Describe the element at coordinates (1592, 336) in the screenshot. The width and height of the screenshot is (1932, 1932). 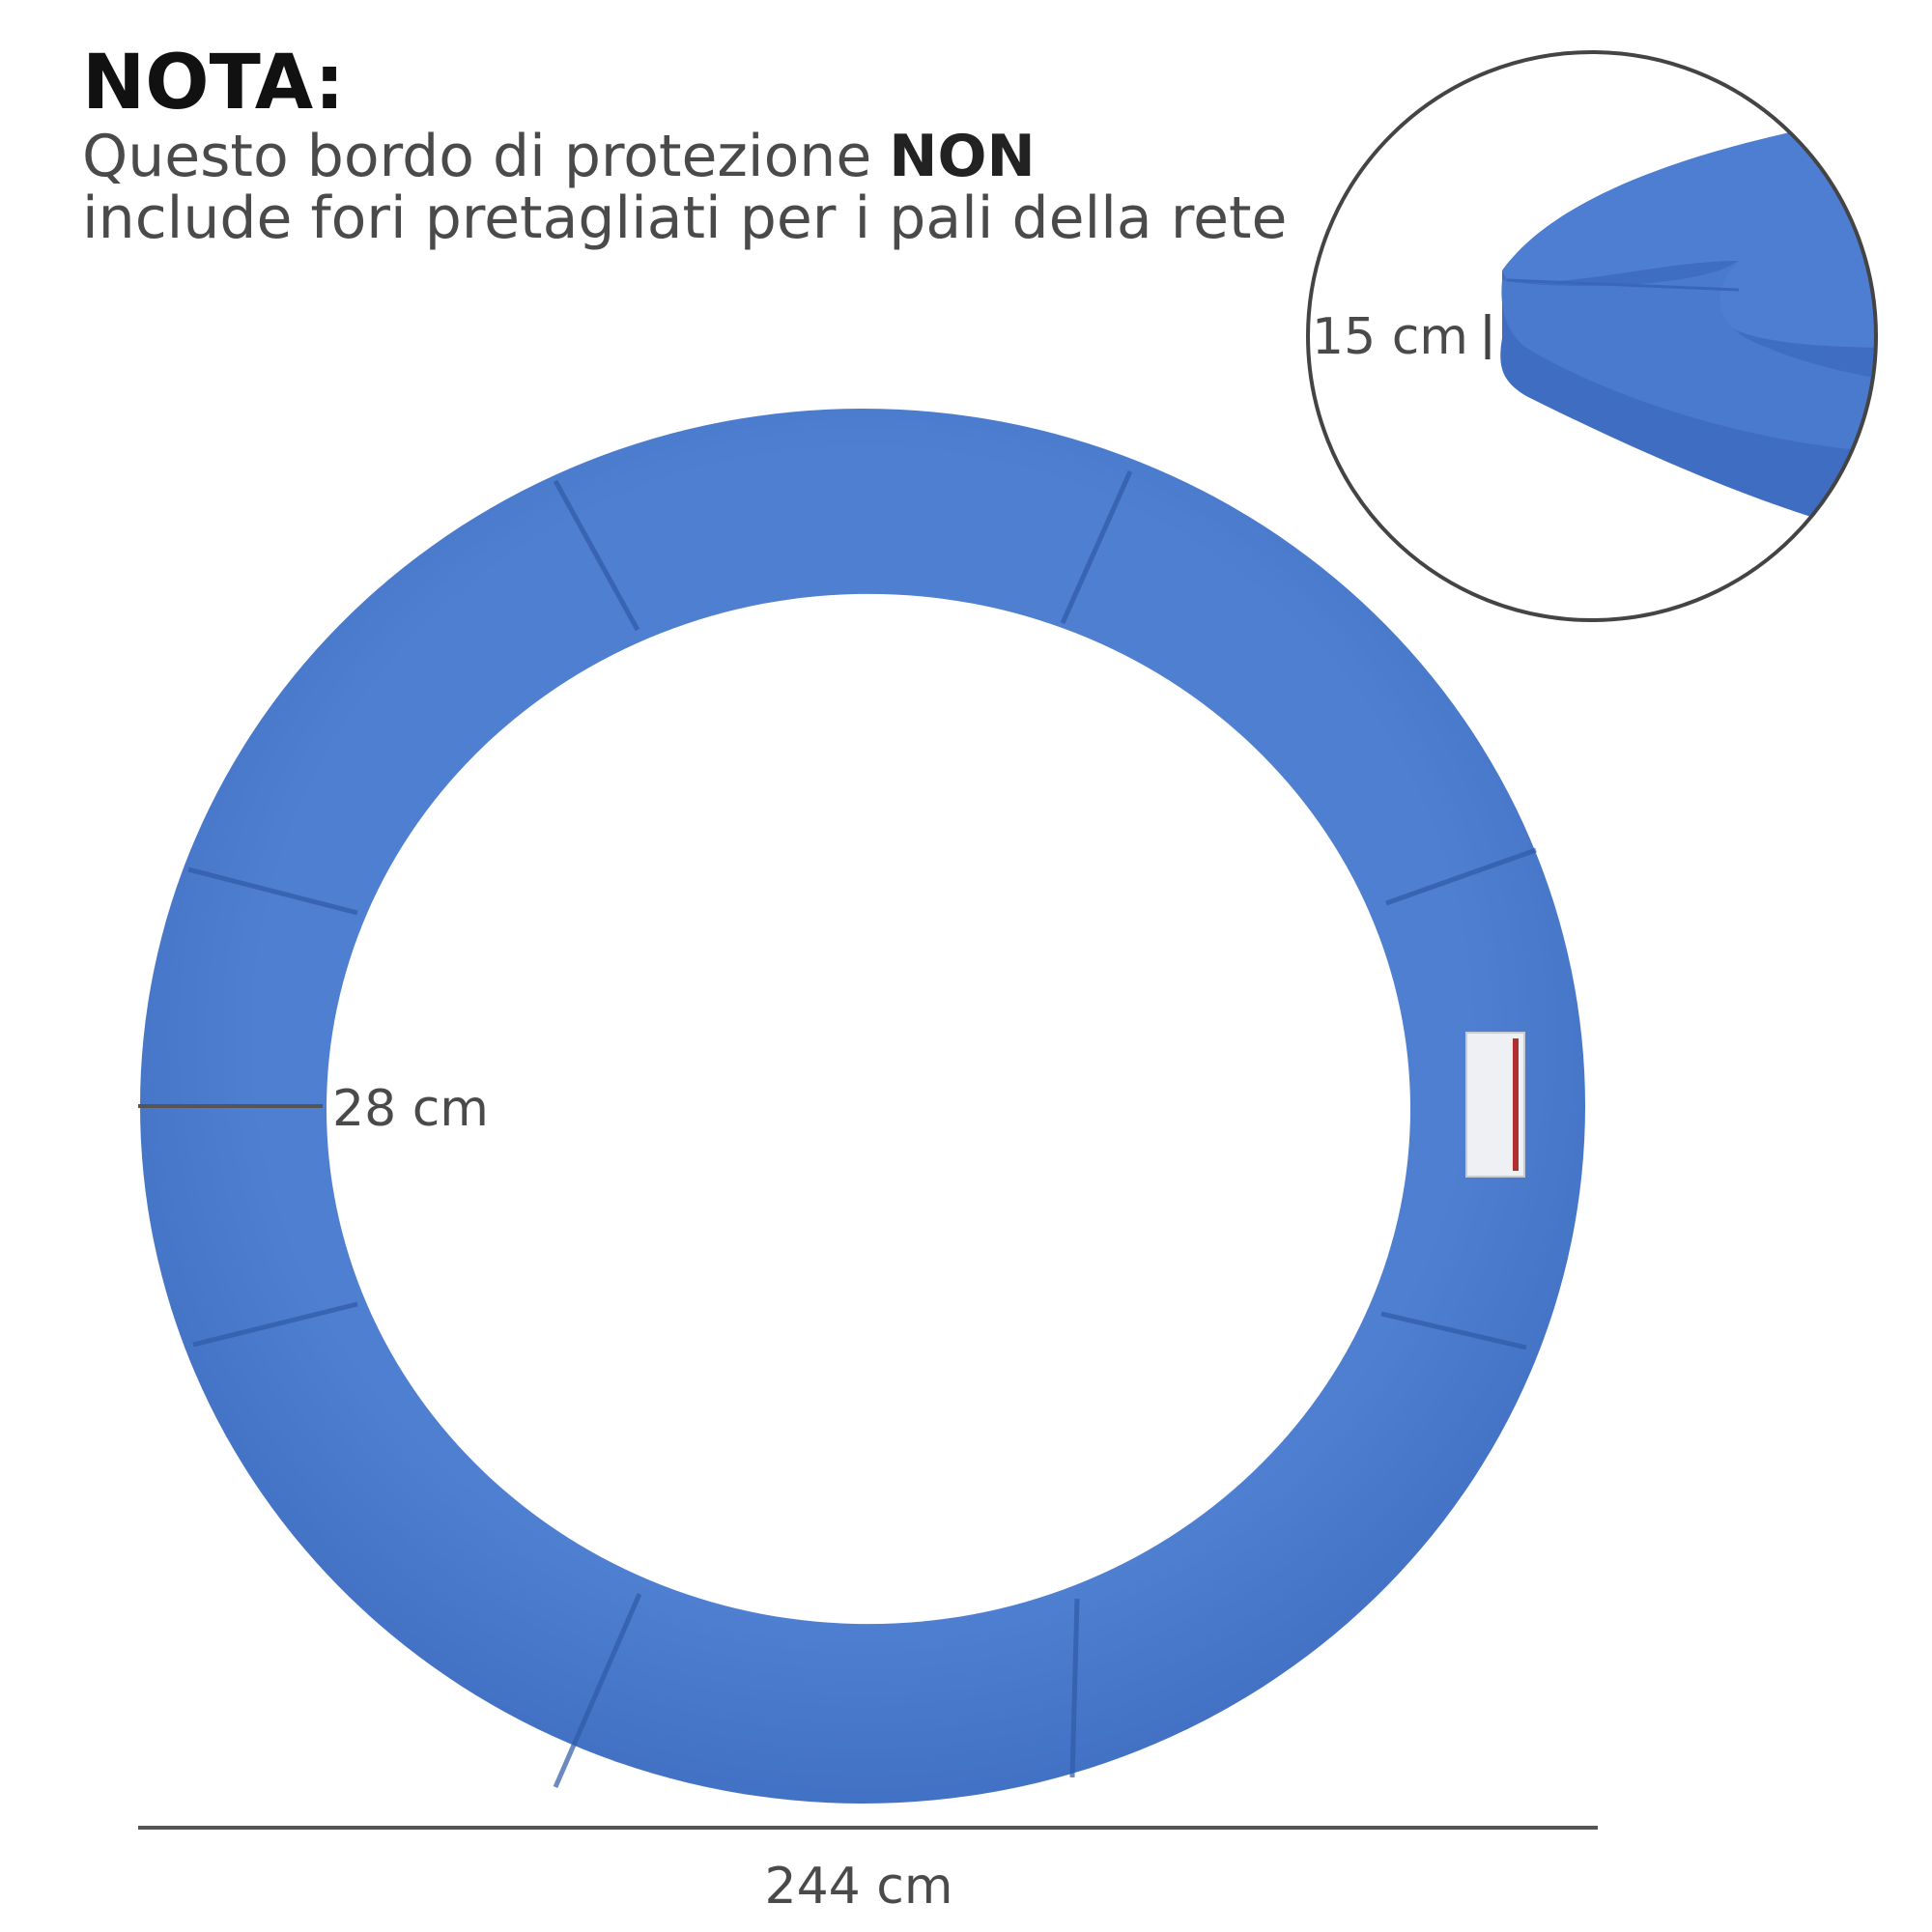
I see `inset-circle` at that location.